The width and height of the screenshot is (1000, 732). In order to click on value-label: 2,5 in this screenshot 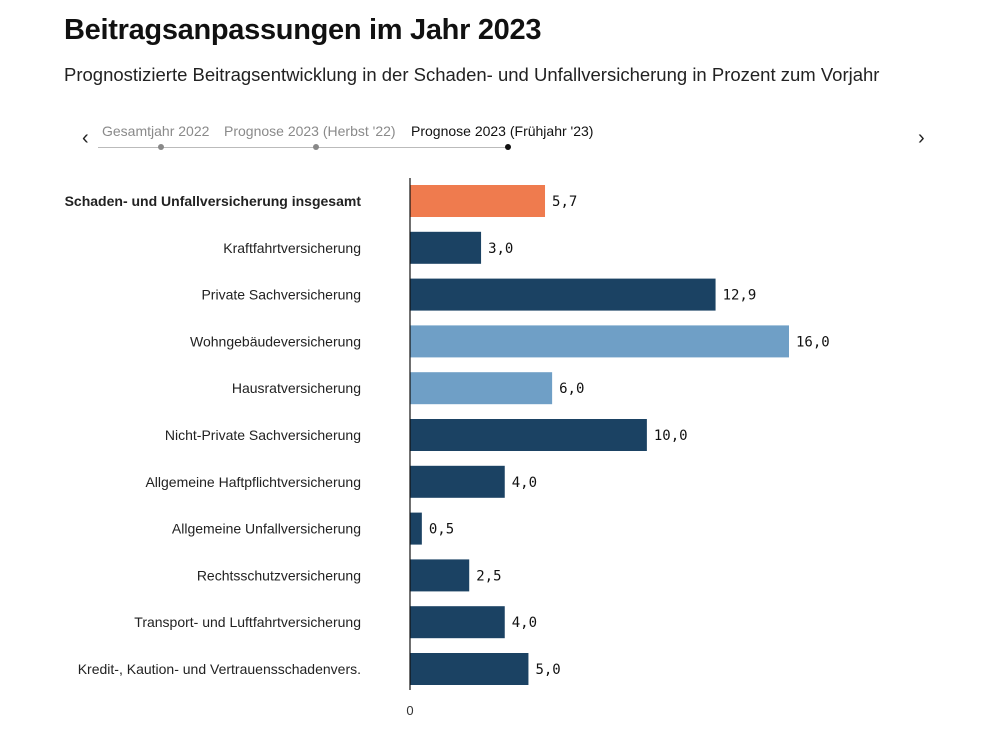, I will do `click(488, 576)`.